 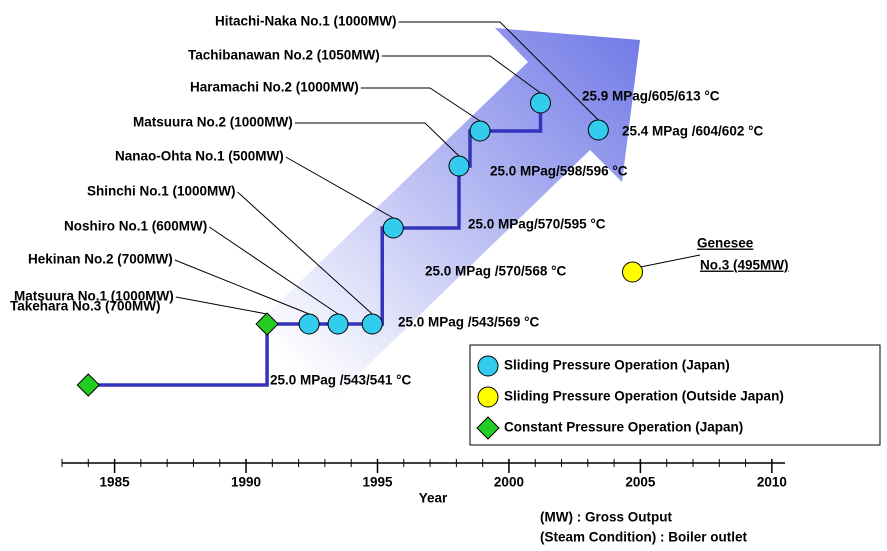 What do you see at coordinates (623, 427) in the screenshot?
I see `legend-label: Constant Pressure Operation (Japan)` at bounding box center [623, 427].